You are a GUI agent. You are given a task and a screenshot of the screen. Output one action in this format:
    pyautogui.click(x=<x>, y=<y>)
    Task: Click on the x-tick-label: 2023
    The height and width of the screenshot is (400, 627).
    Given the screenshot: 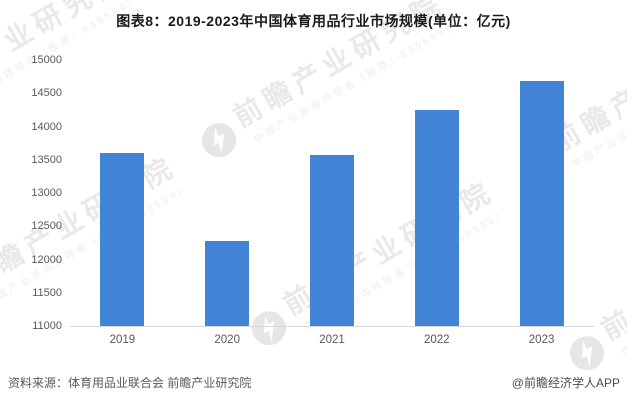 What is the action you would take?
    pyautogui.click(x=541, y=340)
    